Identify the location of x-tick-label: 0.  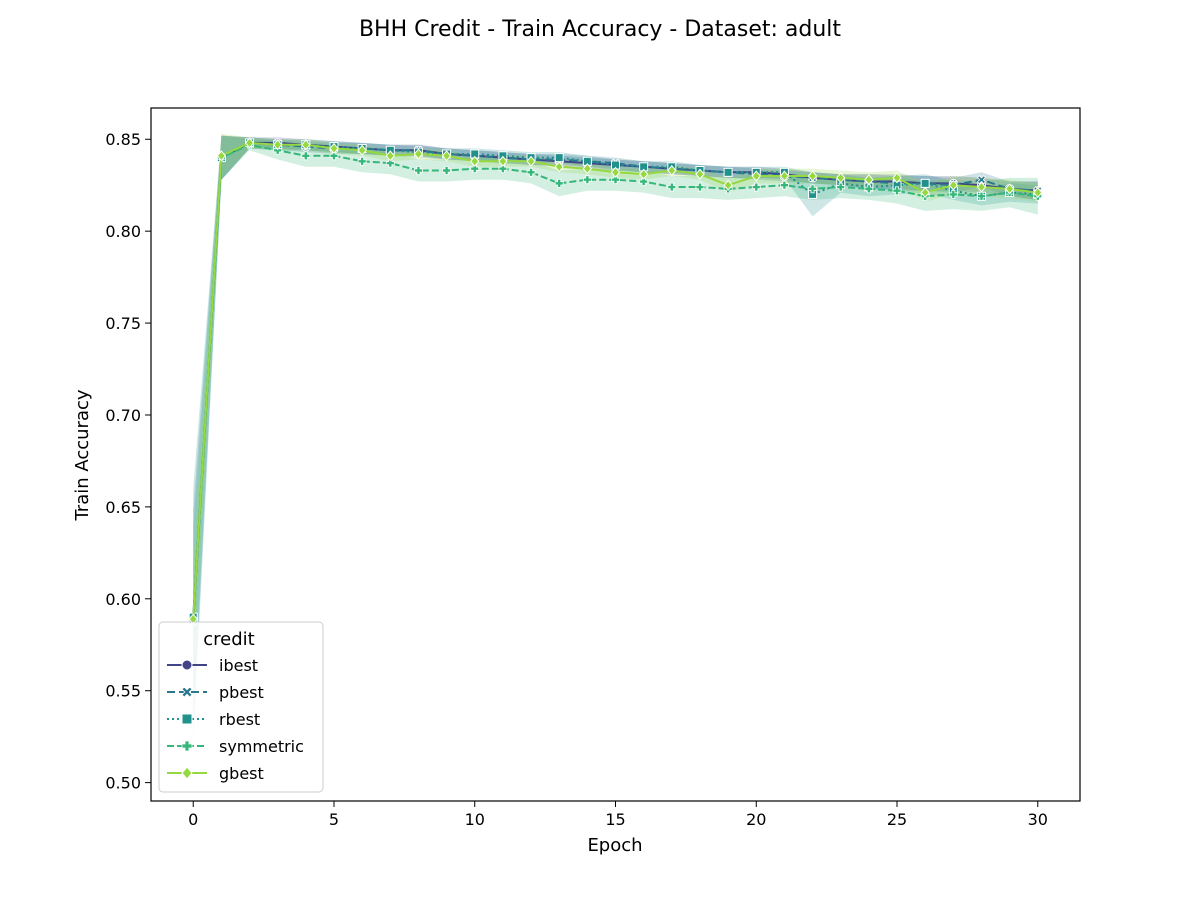
(193, 819).